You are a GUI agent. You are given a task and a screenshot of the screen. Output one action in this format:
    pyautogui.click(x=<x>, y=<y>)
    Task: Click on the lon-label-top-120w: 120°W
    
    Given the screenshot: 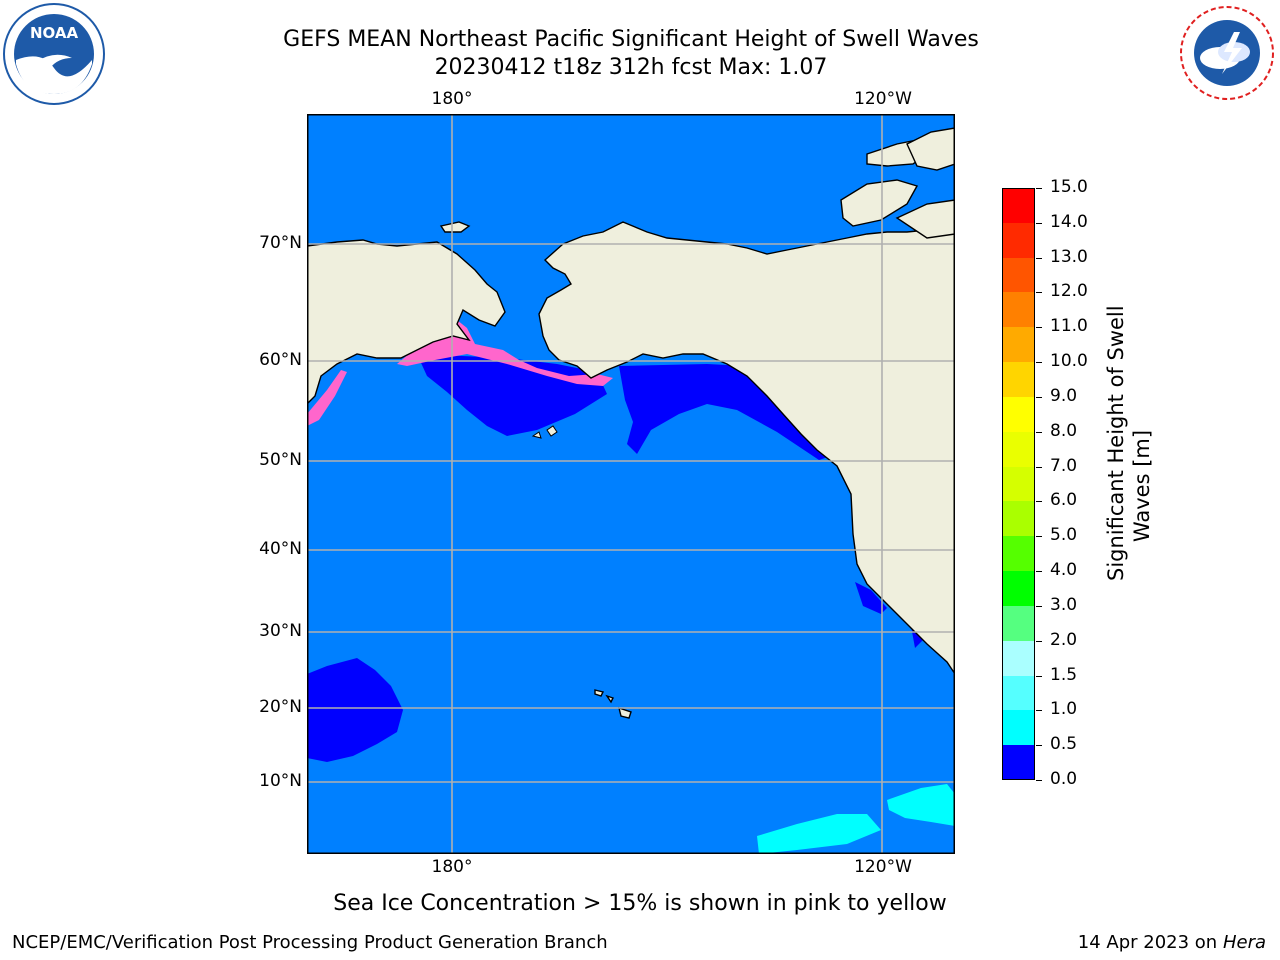 What is the action you would take?
    pyautogui.click(x=883, y=99)
    